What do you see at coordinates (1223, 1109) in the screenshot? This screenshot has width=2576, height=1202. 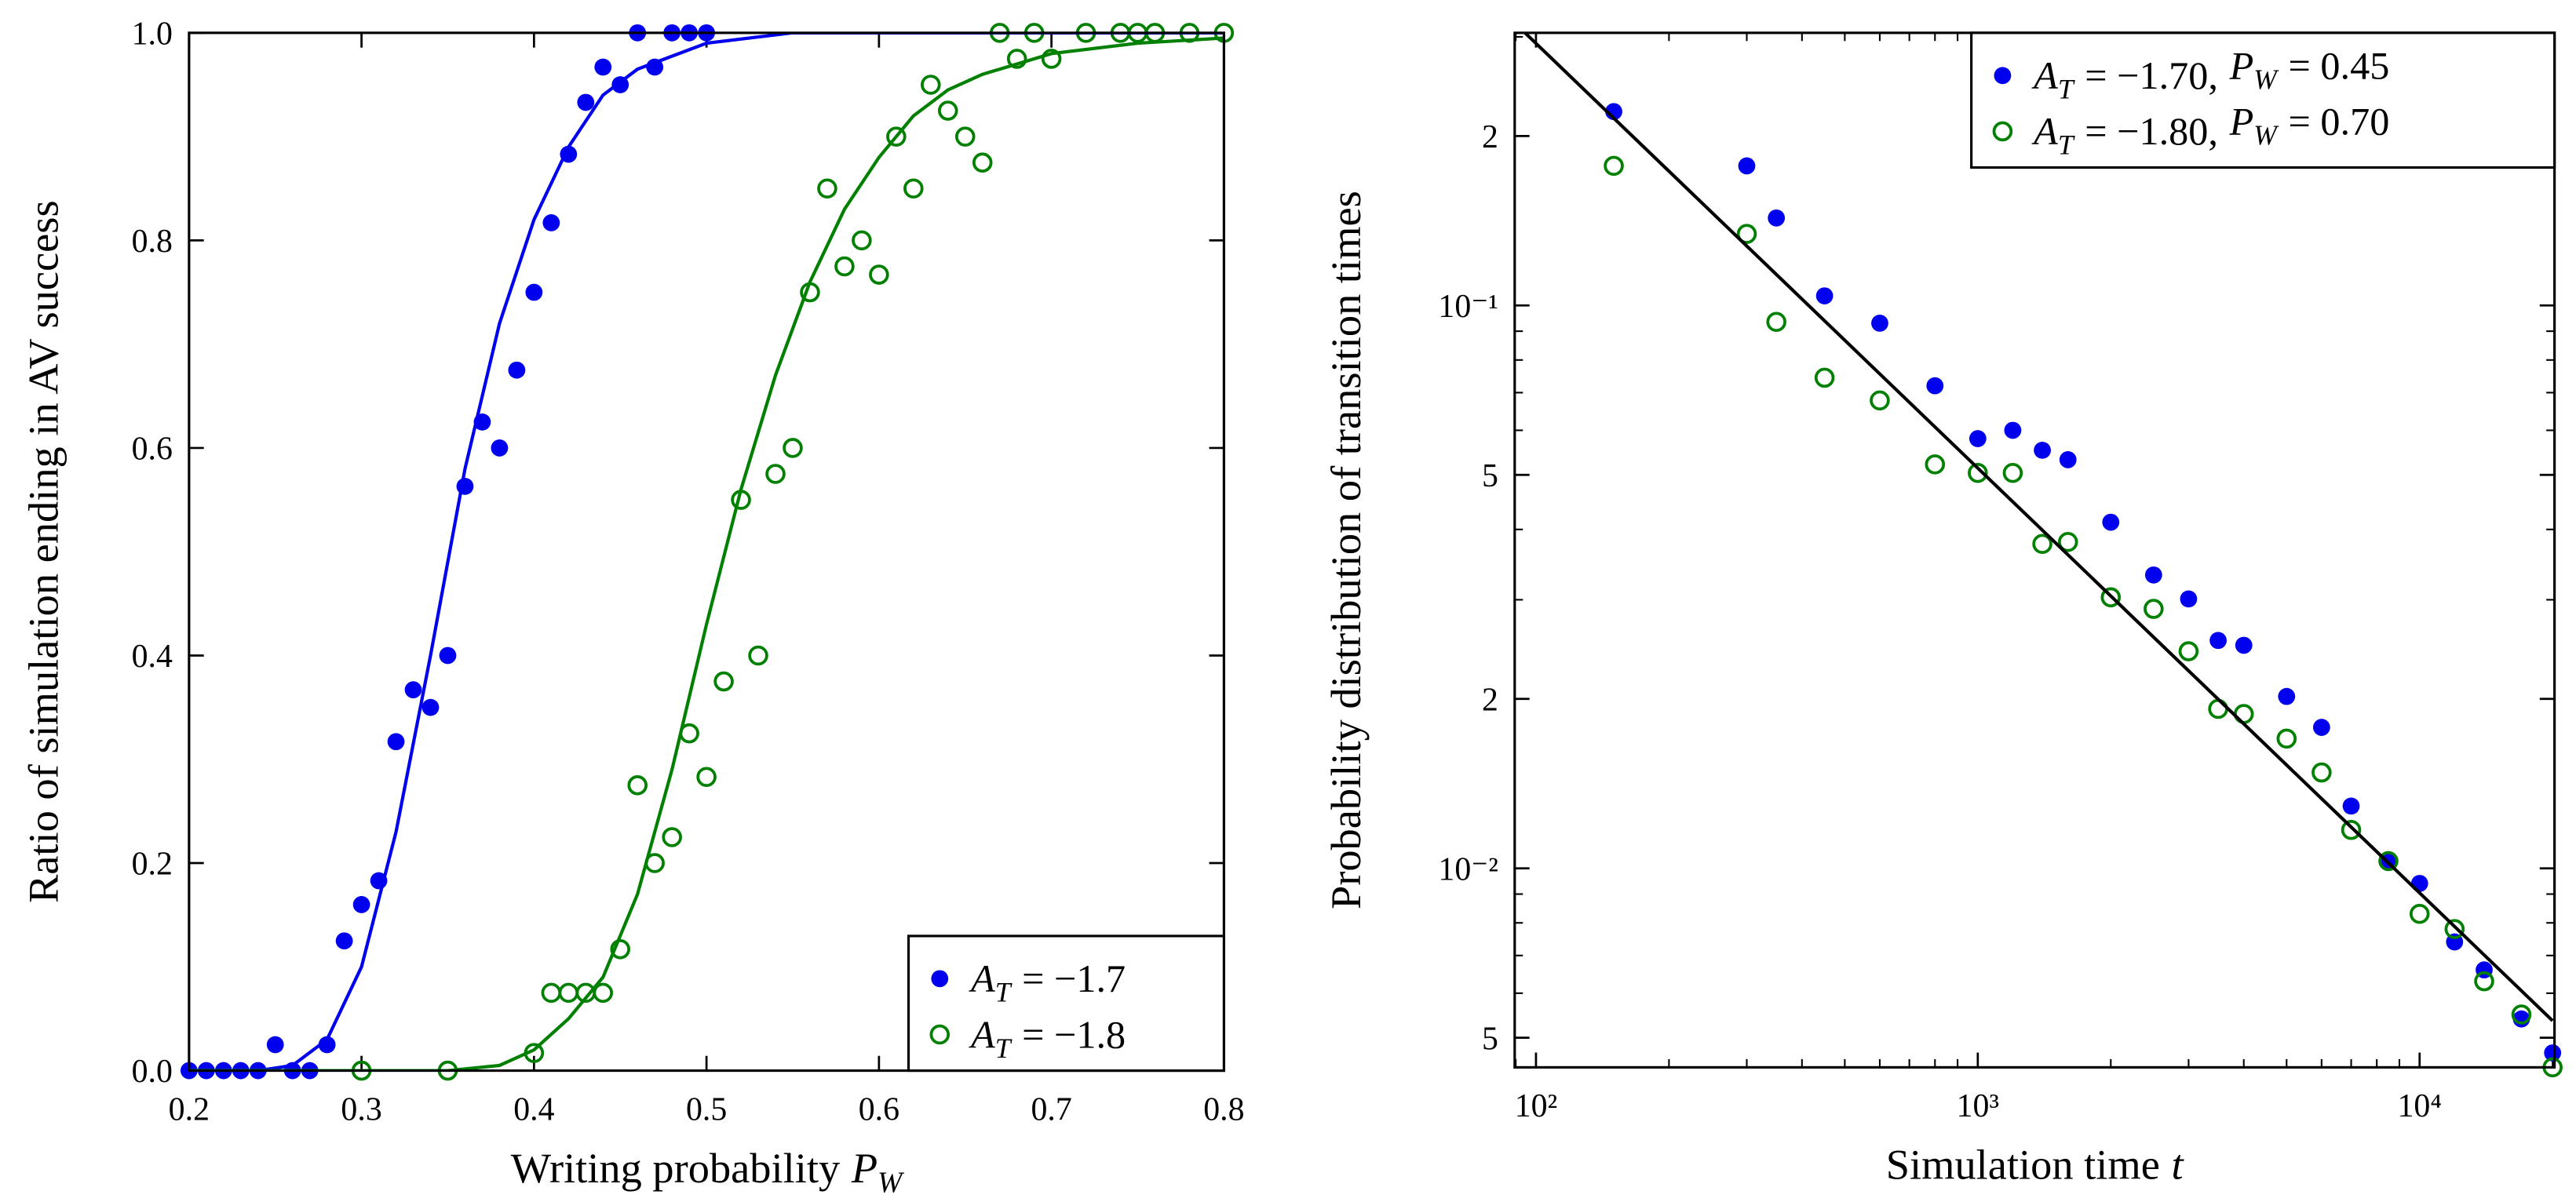 I see `x-tick-label: 0.8` at bounding box center [1223, 1109].